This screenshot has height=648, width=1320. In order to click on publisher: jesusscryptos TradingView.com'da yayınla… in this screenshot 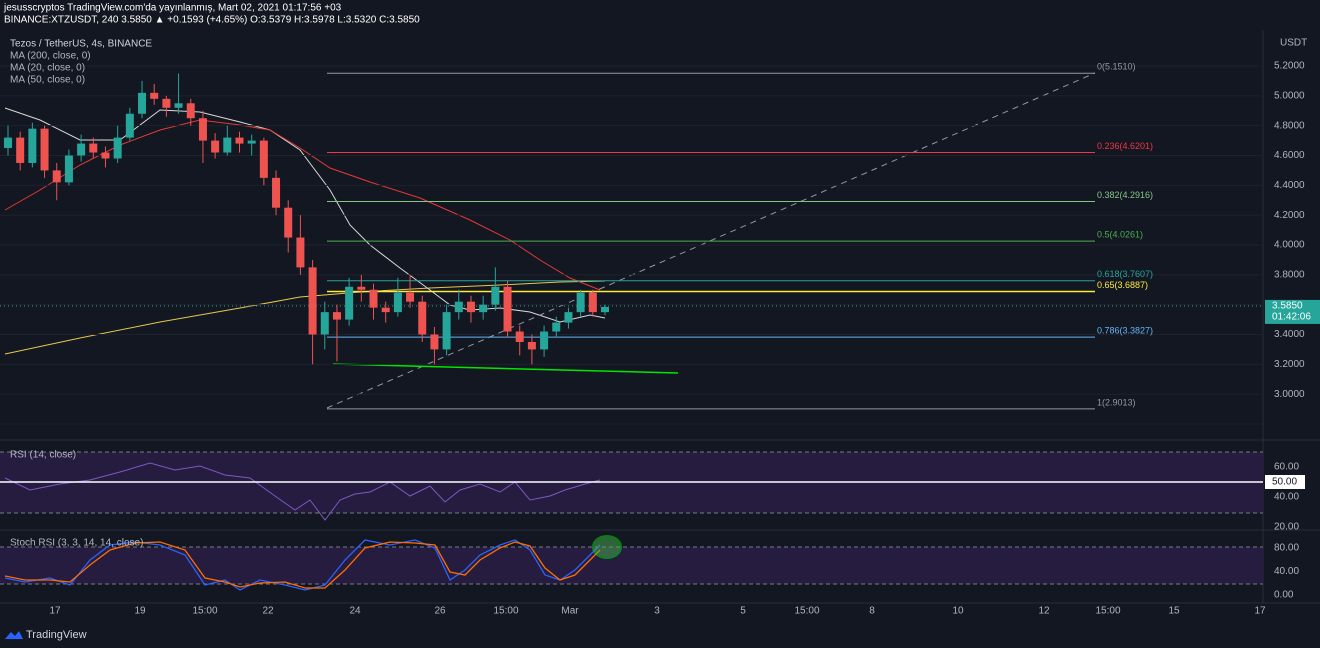, I will do `click(172, 8)`.